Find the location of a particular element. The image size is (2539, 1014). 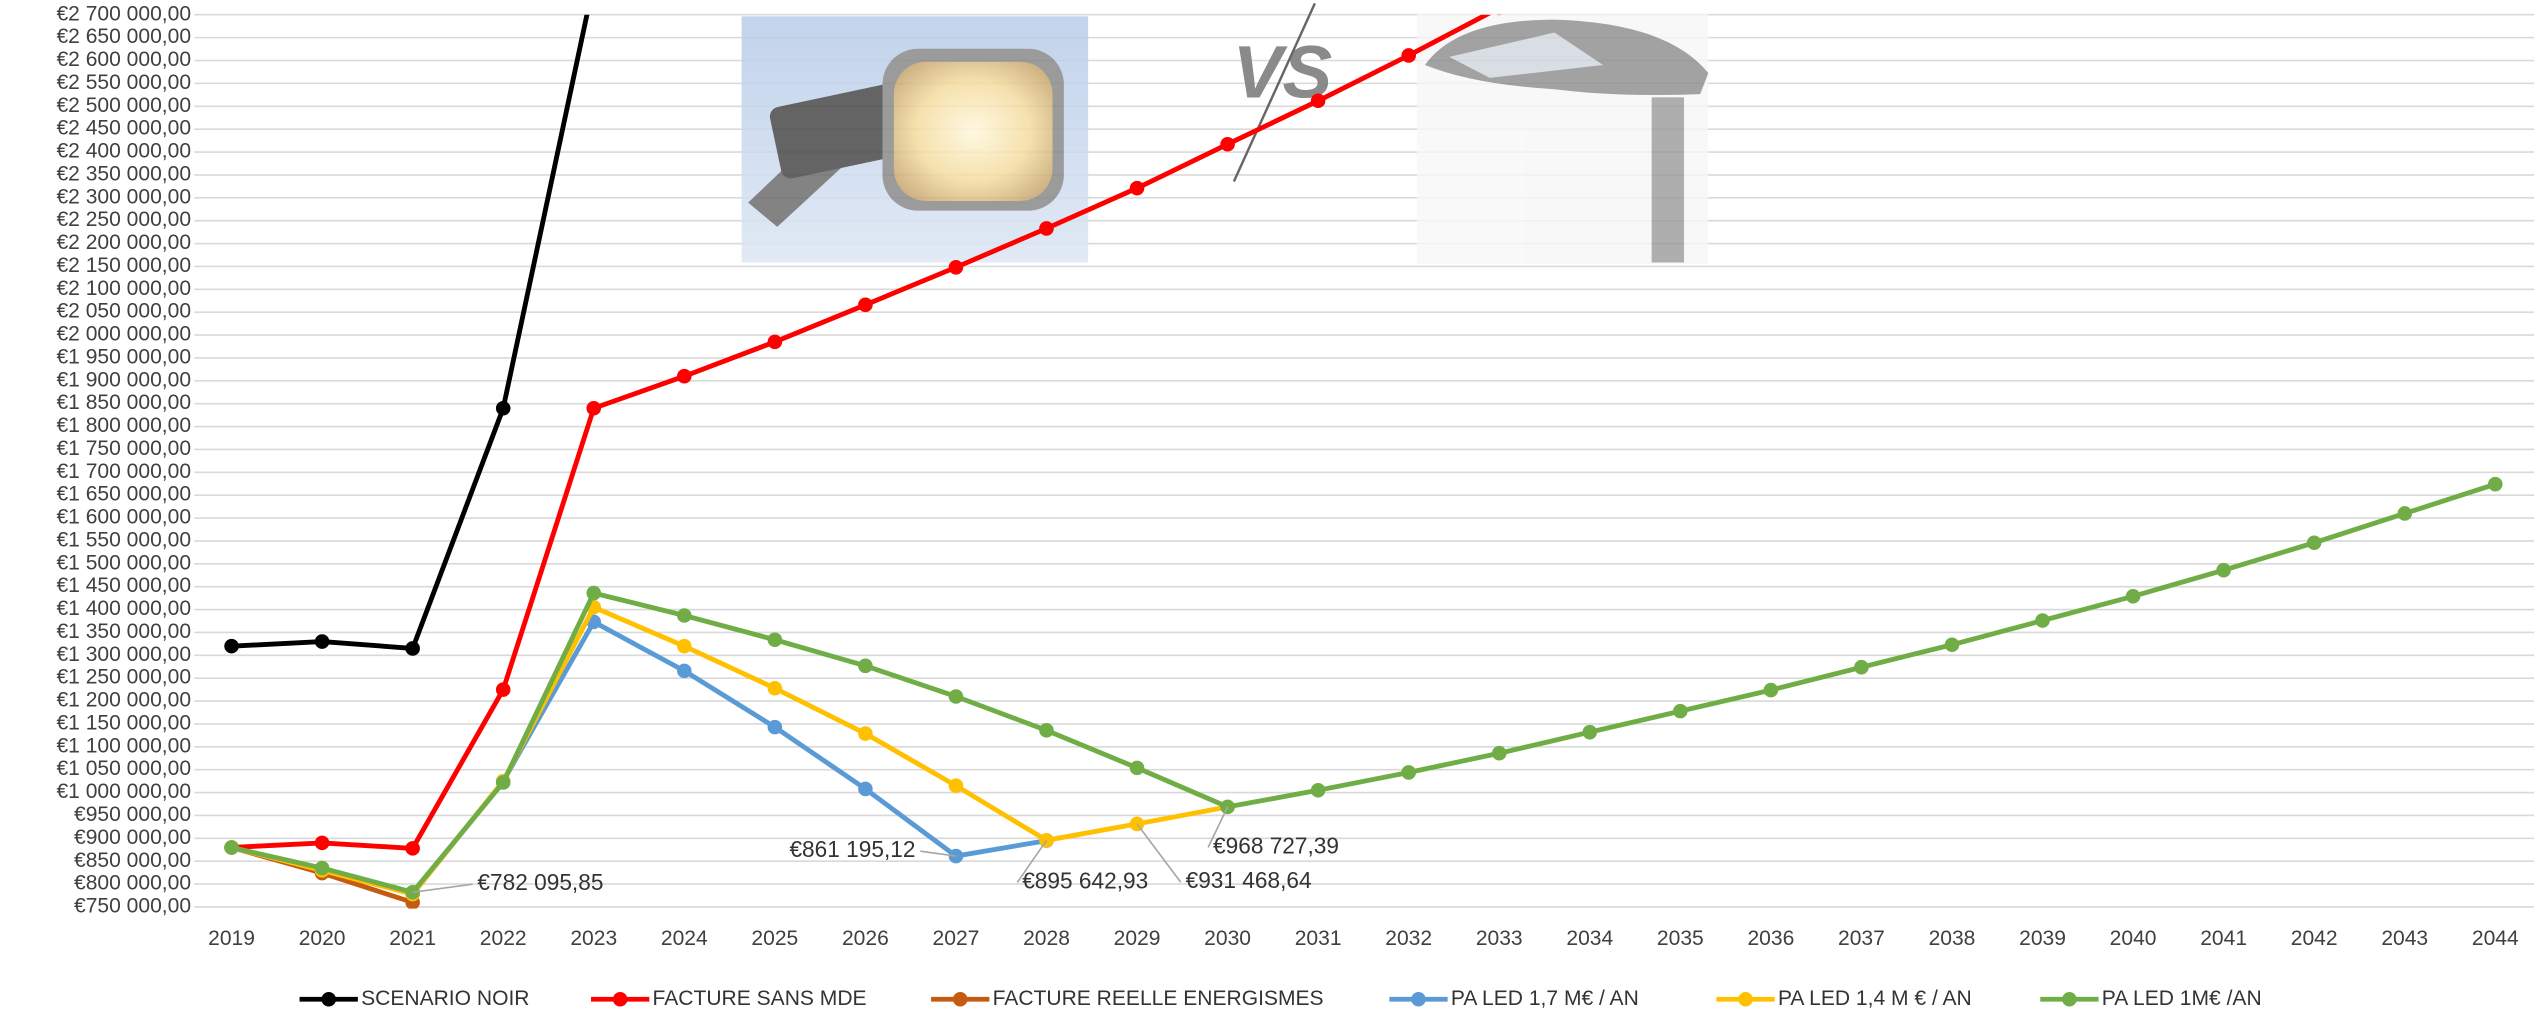

y-tick-label: €800 000,00 is located at coordinates (132, 883).